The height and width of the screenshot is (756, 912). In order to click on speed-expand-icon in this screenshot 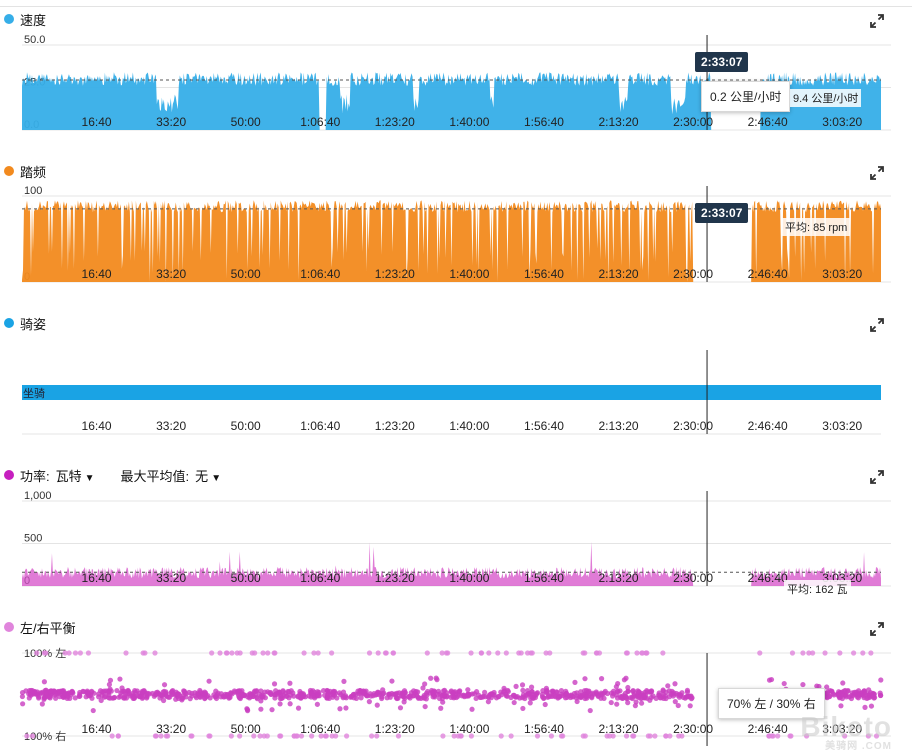, I will do `click(877, 21)`.